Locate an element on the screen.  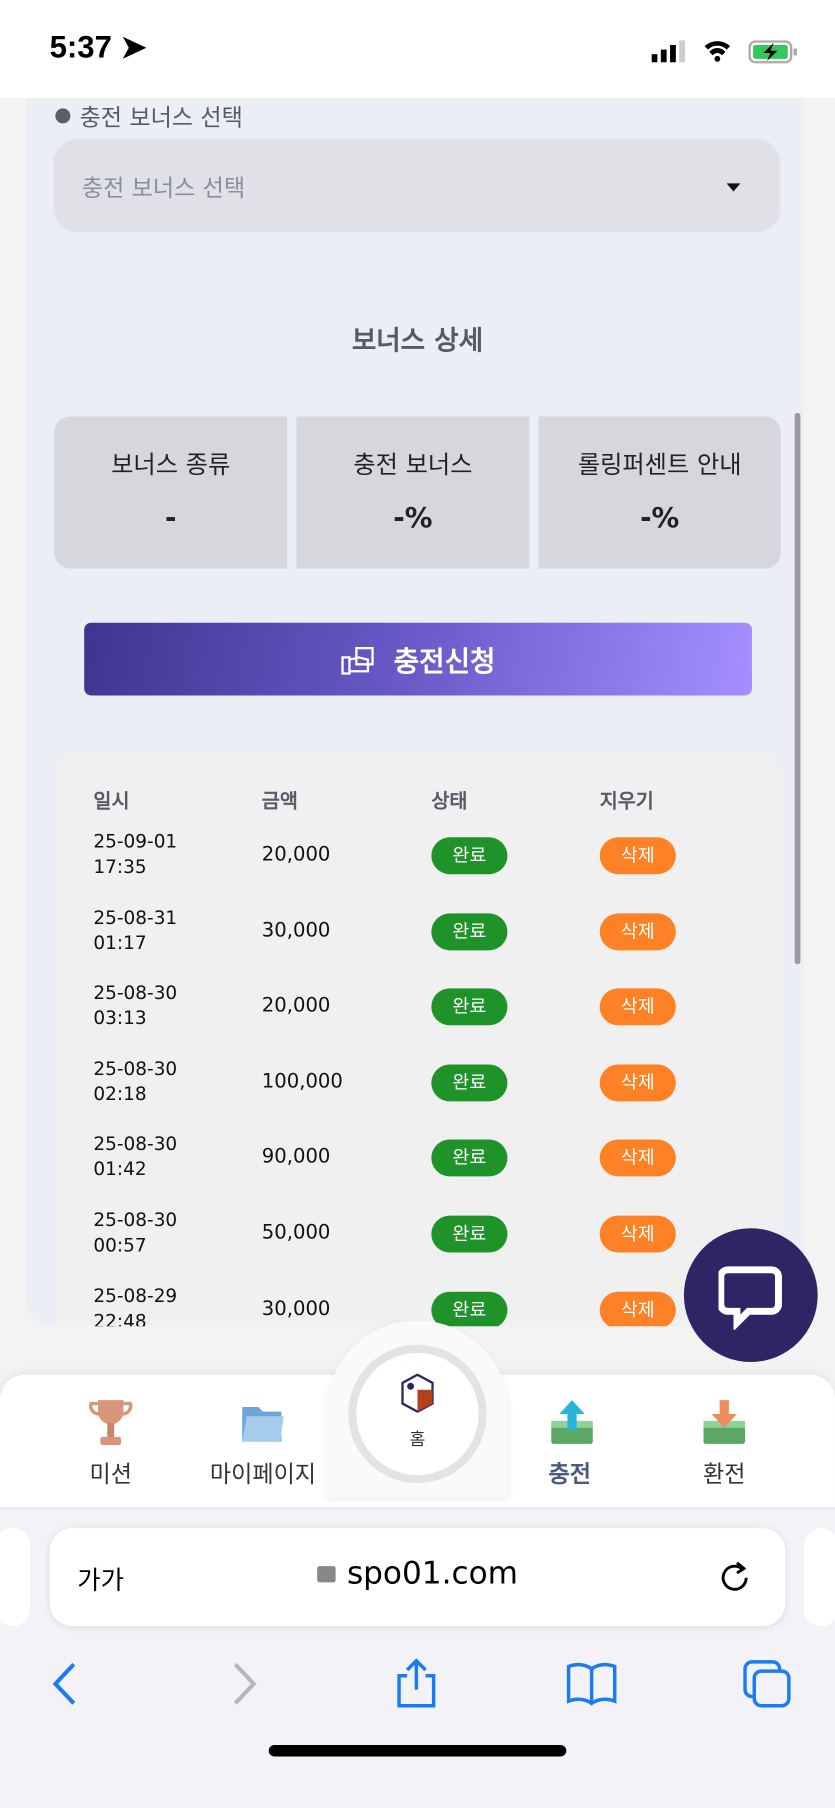
bonus-select-value: 충전 보너스 선택 is located at coordinates (163, 188).